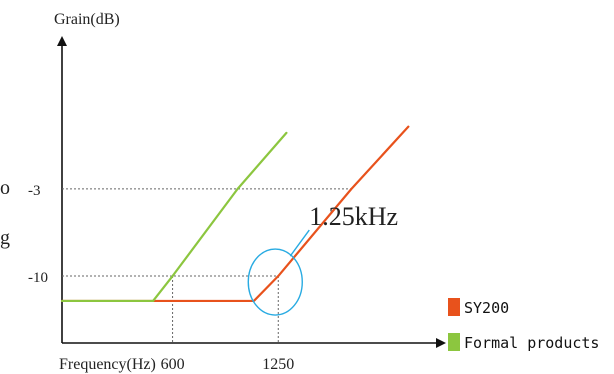 The height and width of the screenshot is (374, 614). What do you see at coordinates (441, 343) in the screenshot?
I see `x-axis-arrowhead` at bounding box center [441, 343].